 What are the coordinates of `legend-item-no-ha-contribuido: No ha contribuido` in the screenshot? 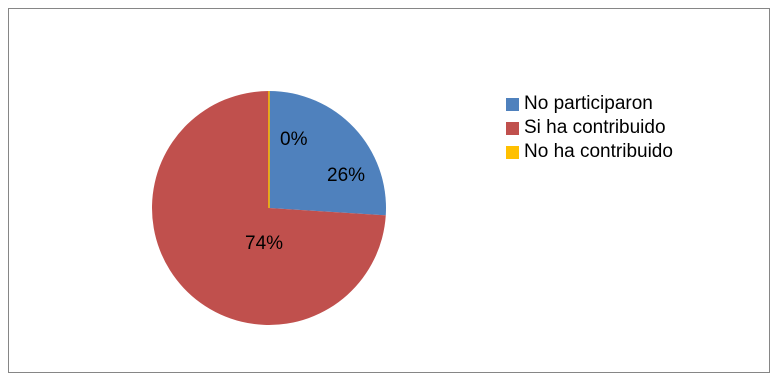 It's located at (590, 152).